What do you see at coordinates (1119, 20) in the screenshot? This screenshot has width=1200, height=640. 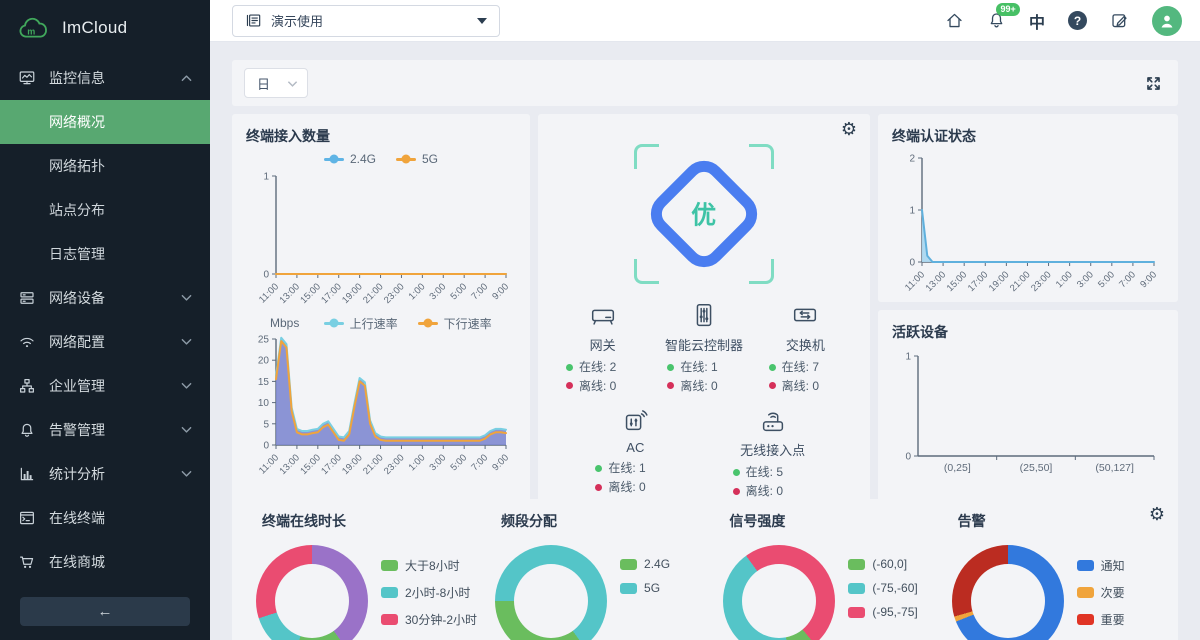 I see `feedback-edit-icon` at bounding box center [1119, 20].